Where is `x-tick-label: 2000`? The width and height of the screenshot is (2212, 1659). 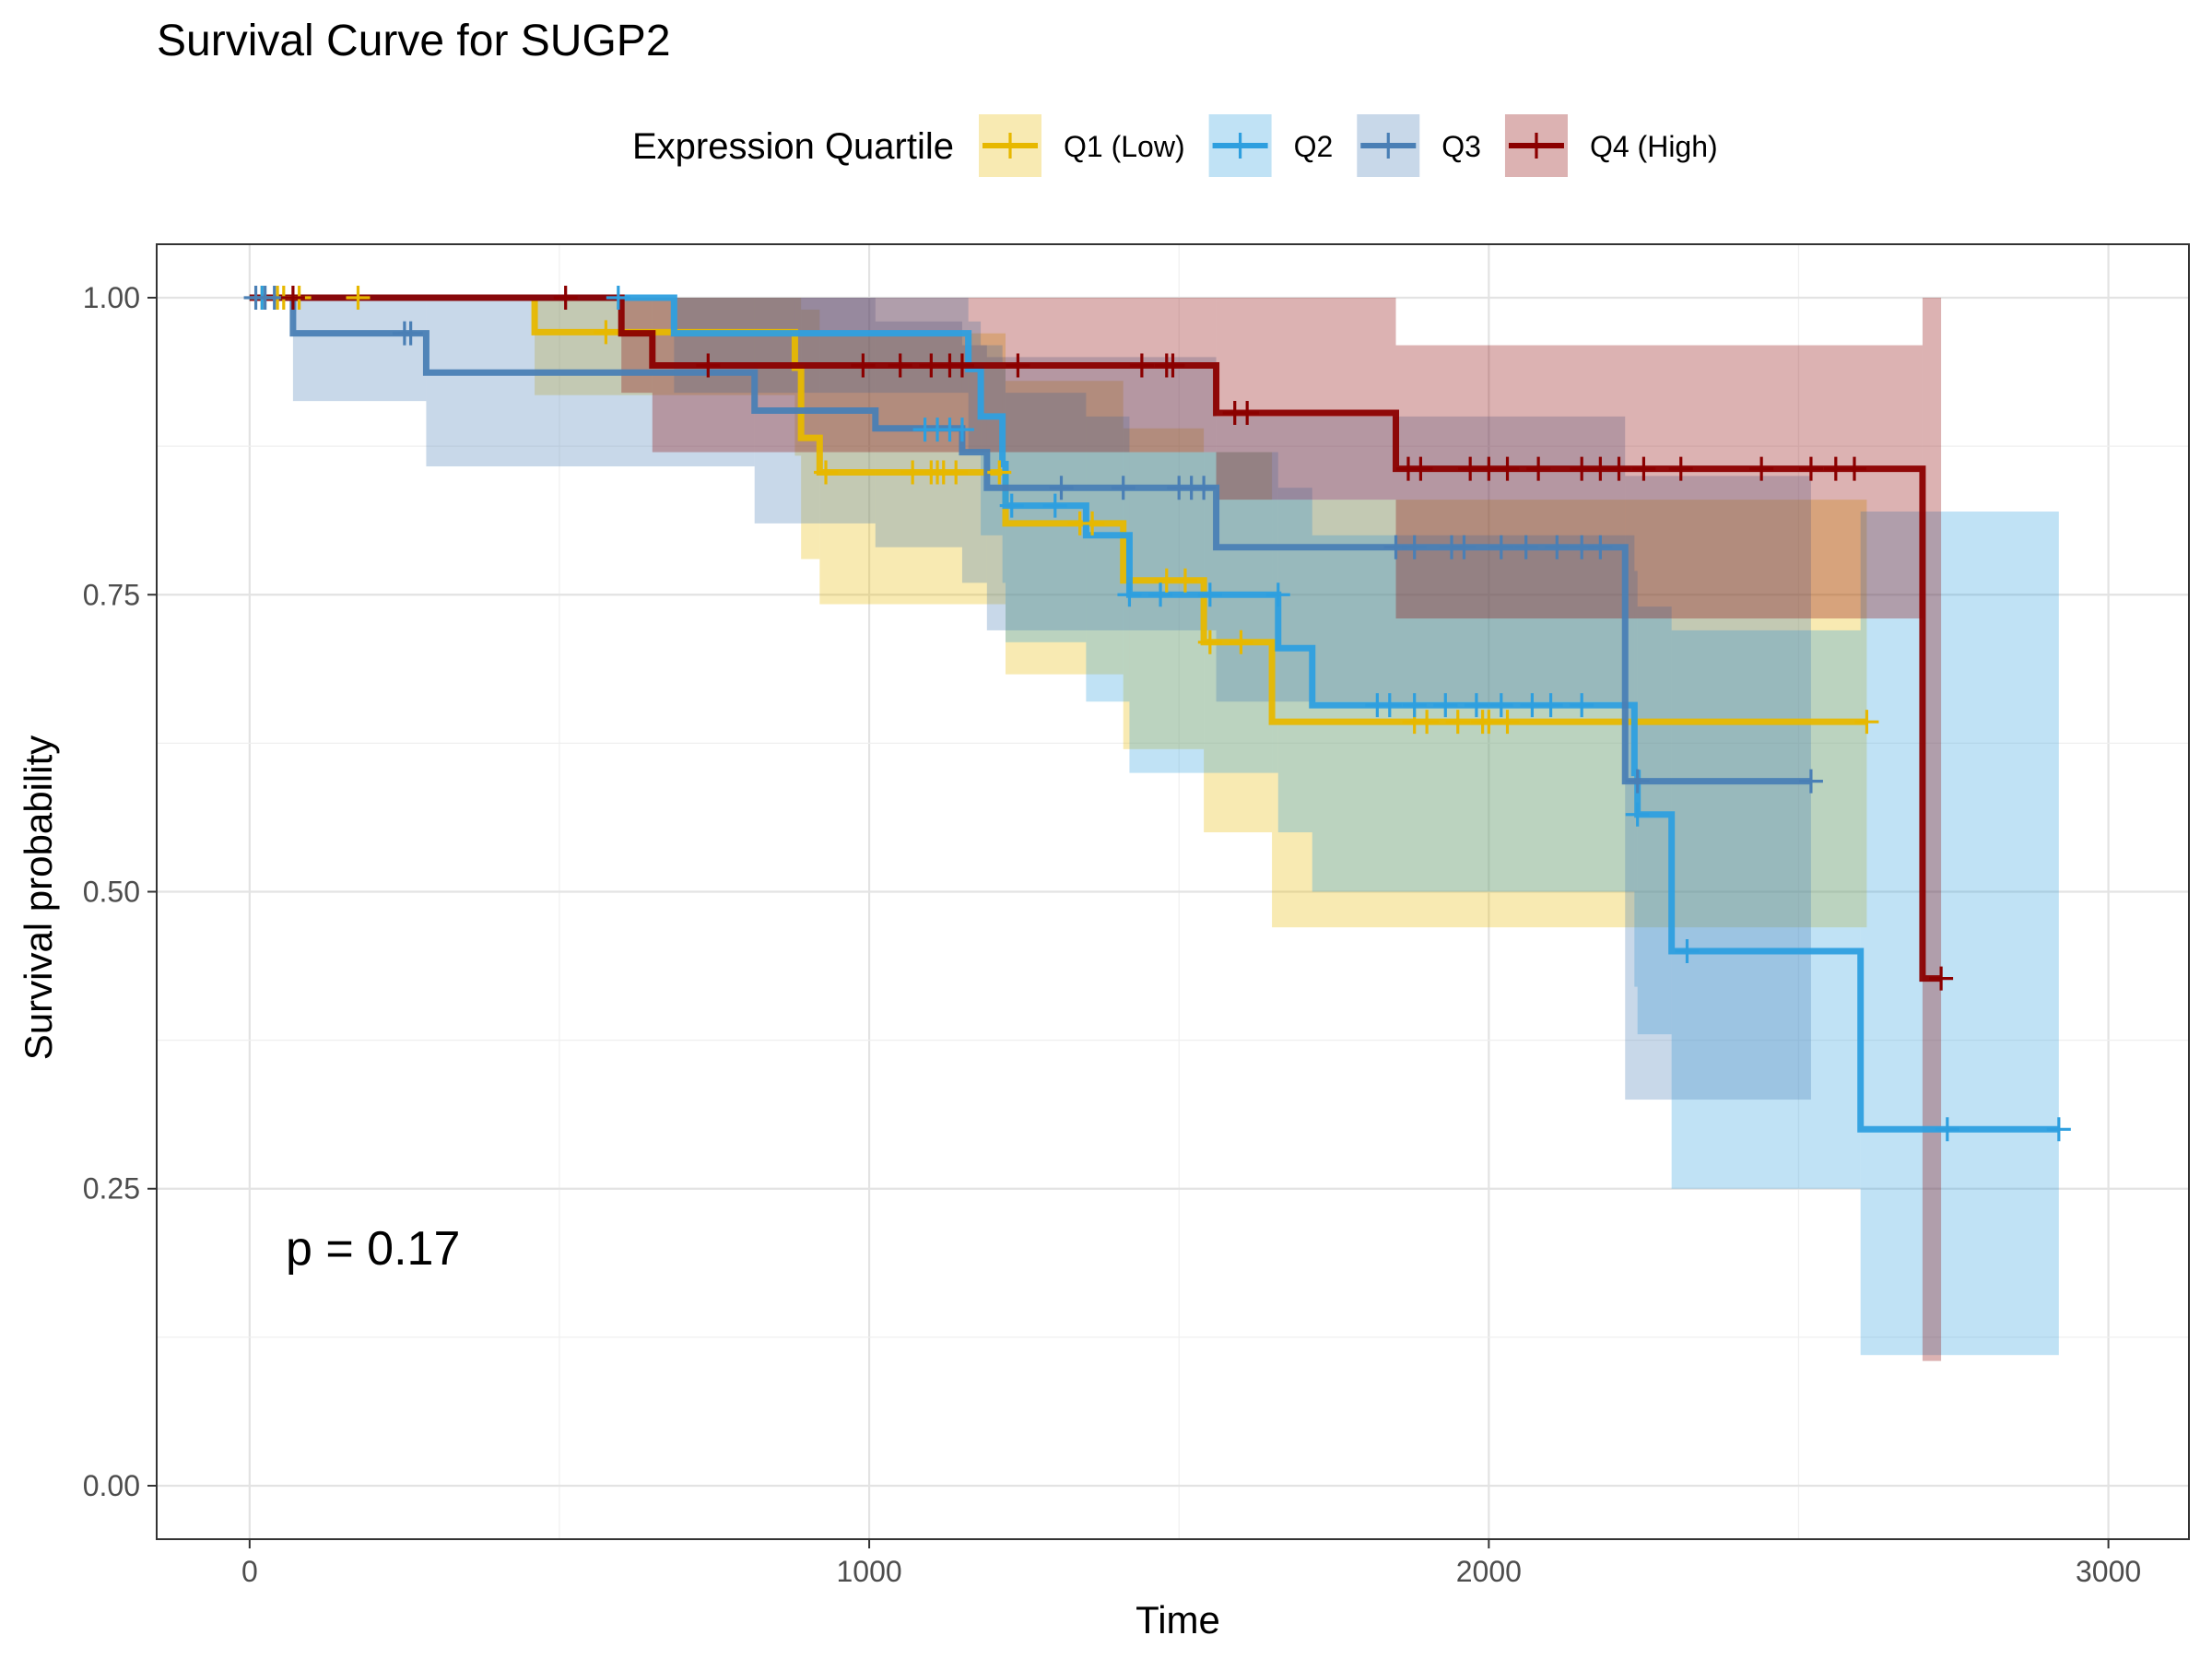
x-tick-label: 2000 is located at coordinates (1489, 1571).